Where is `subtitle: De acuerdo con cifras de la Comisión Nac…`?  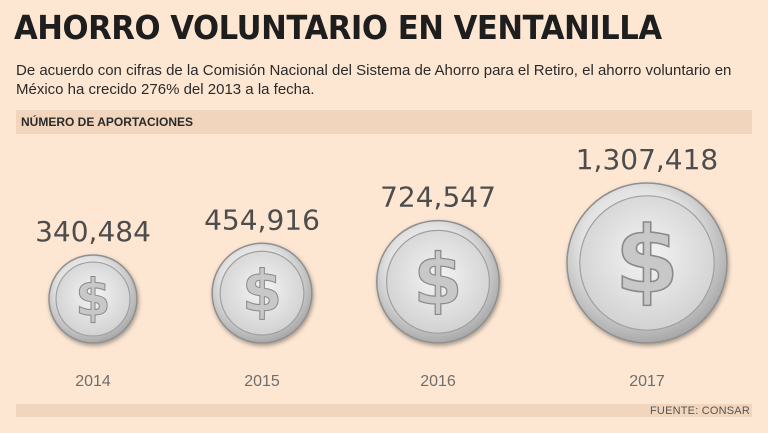 subtitle: De acuerdo con cifras de la Comisión Nac… is located at coordinates (374, 80).